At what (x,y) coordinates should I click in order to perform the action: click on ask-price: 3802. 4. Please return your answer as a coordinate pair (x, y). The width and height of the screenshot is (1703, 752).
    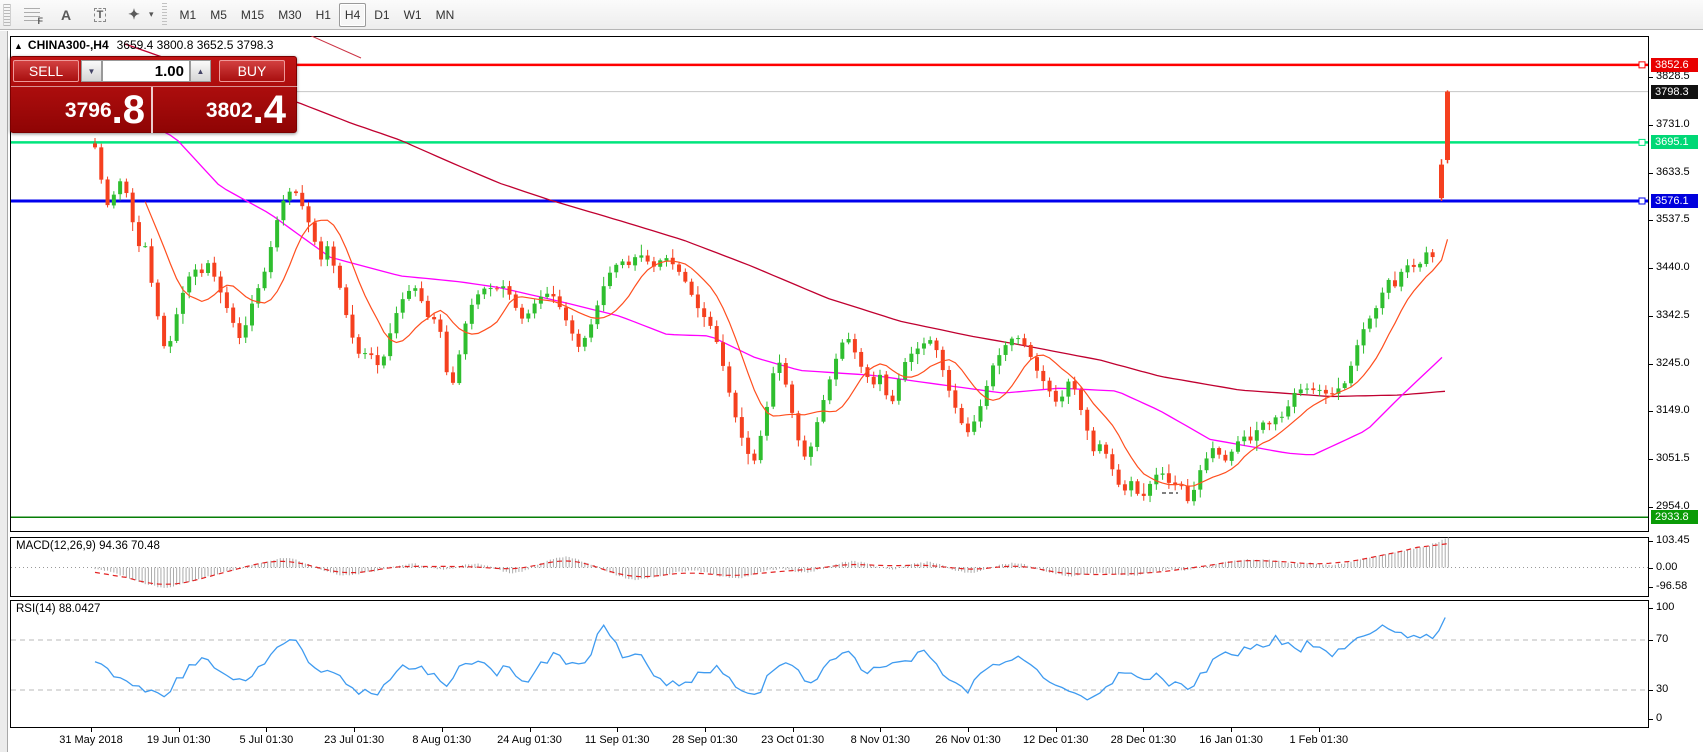
    Looking at the image, I should click on (225, 110).